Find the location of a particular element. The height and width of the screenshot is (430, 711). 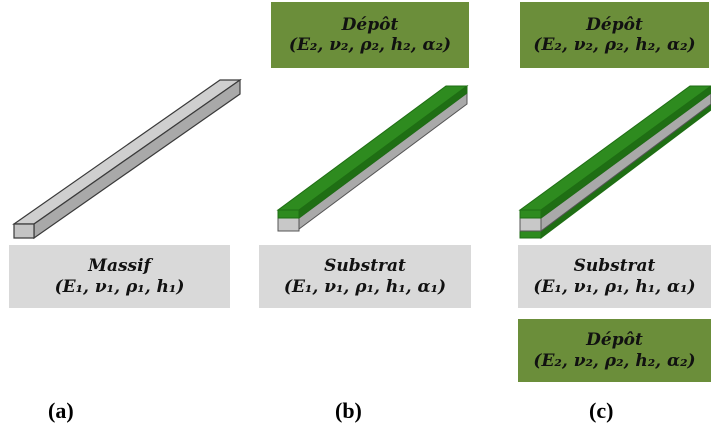

massive-beam-side-face is located at coordinates (137, 159).